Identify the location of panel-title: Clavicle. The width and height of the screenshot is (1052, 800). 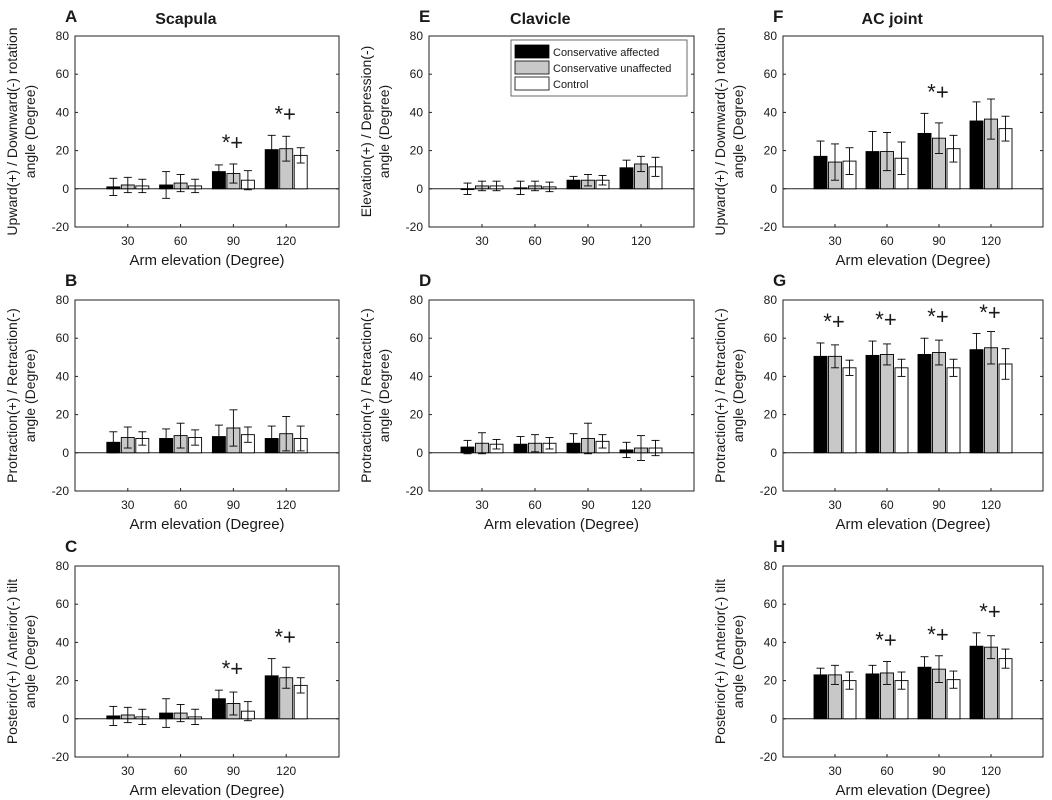
(540, 19).